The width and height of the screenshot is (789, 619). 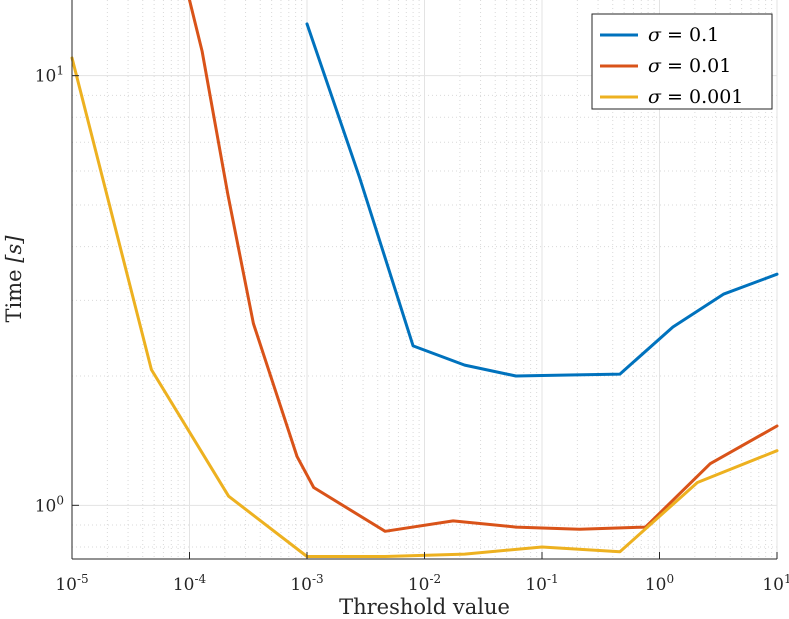 I want to click on x-tick-label: 10⁻², so click(x=424, y=583).